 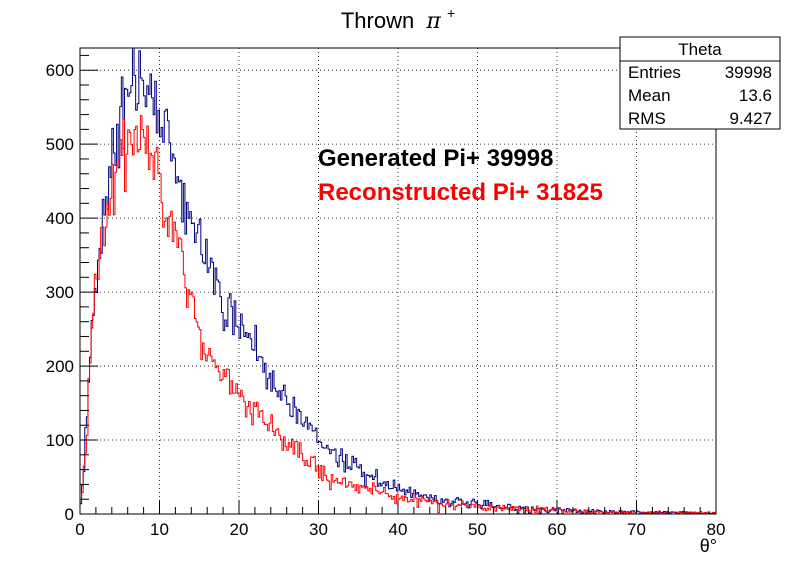 What do you see at coordinates (451, 13) in the screenshot?
I see `chart-title-sup: +` at bounding box center [451, 13].